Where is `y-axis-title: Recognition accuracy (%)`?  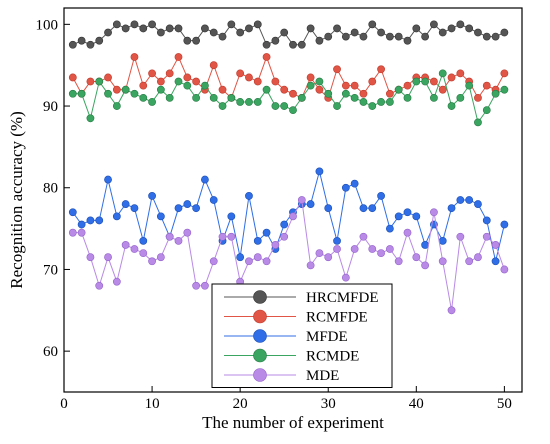
y-axis-title: Recognition accuracy (%) is located at coordinates (16, 199).